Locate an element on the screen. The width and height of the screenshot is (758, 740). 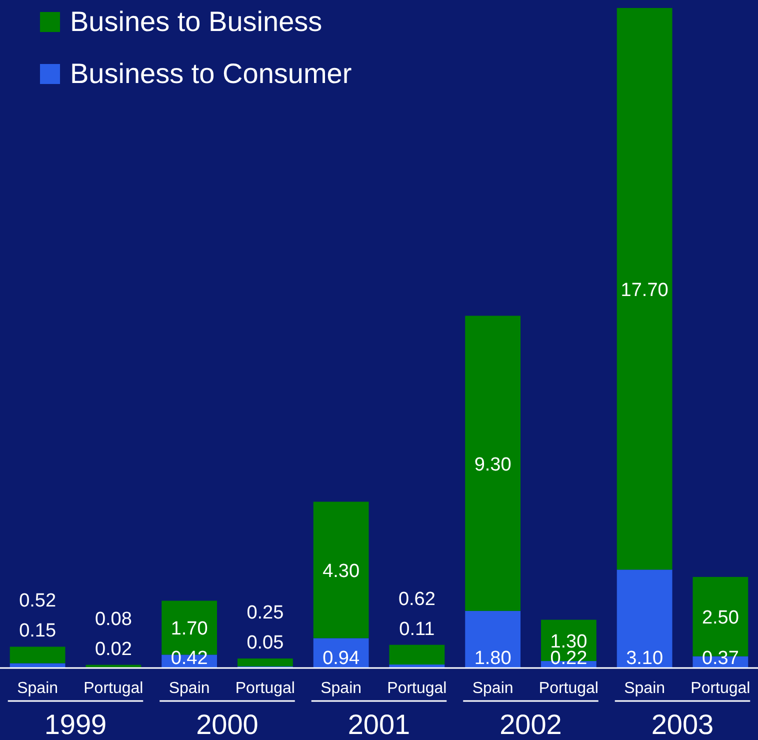
data-label: 0.05 is located at coordinates (265, 643).